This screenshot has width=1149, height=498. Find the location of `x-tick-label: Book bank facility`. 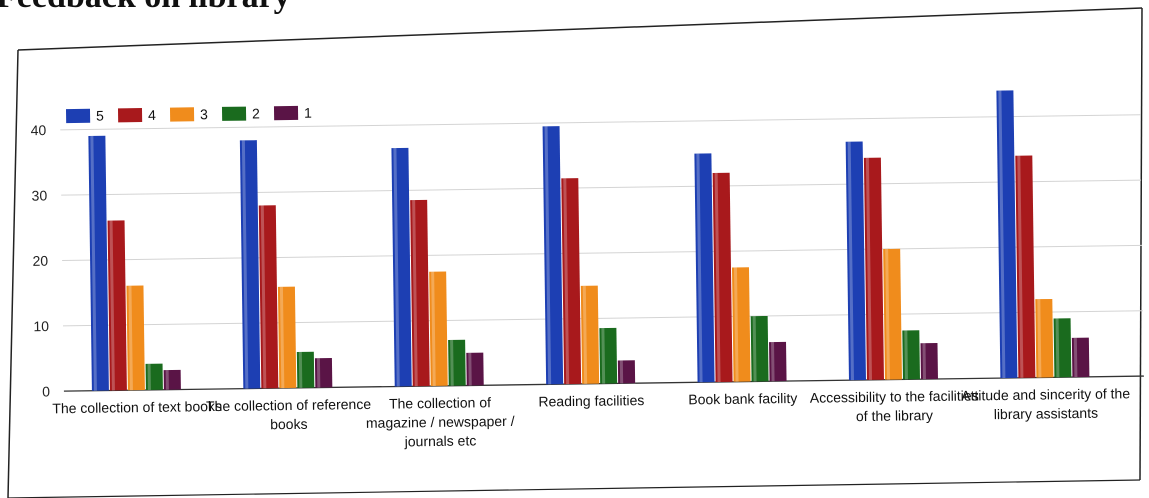

x-tick-label: Book bank facility is located at coordinates (742, 399).